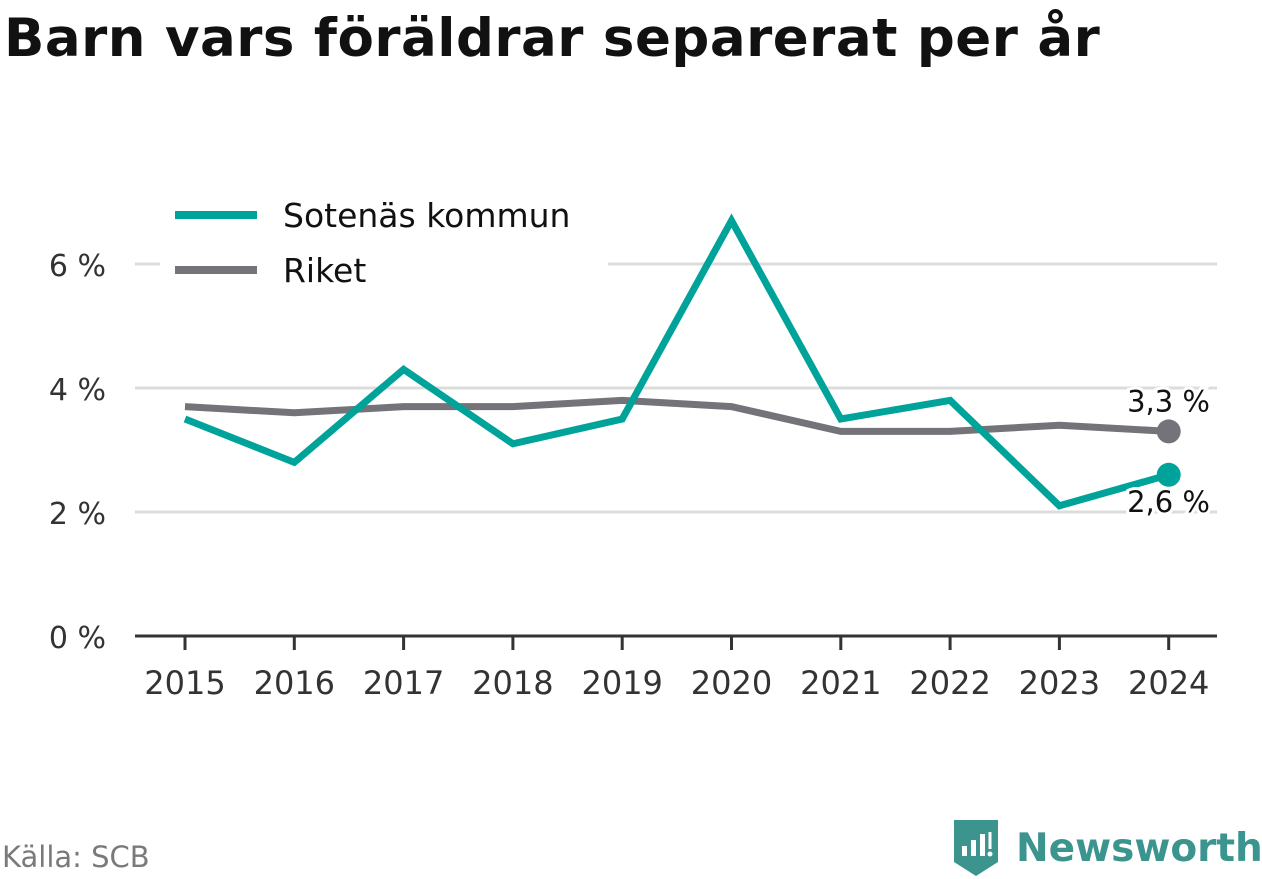 Image resolution: width=1262 pixels, height=879 pixels. I want to click on x-tick-label: 2016, so click(294, 683).